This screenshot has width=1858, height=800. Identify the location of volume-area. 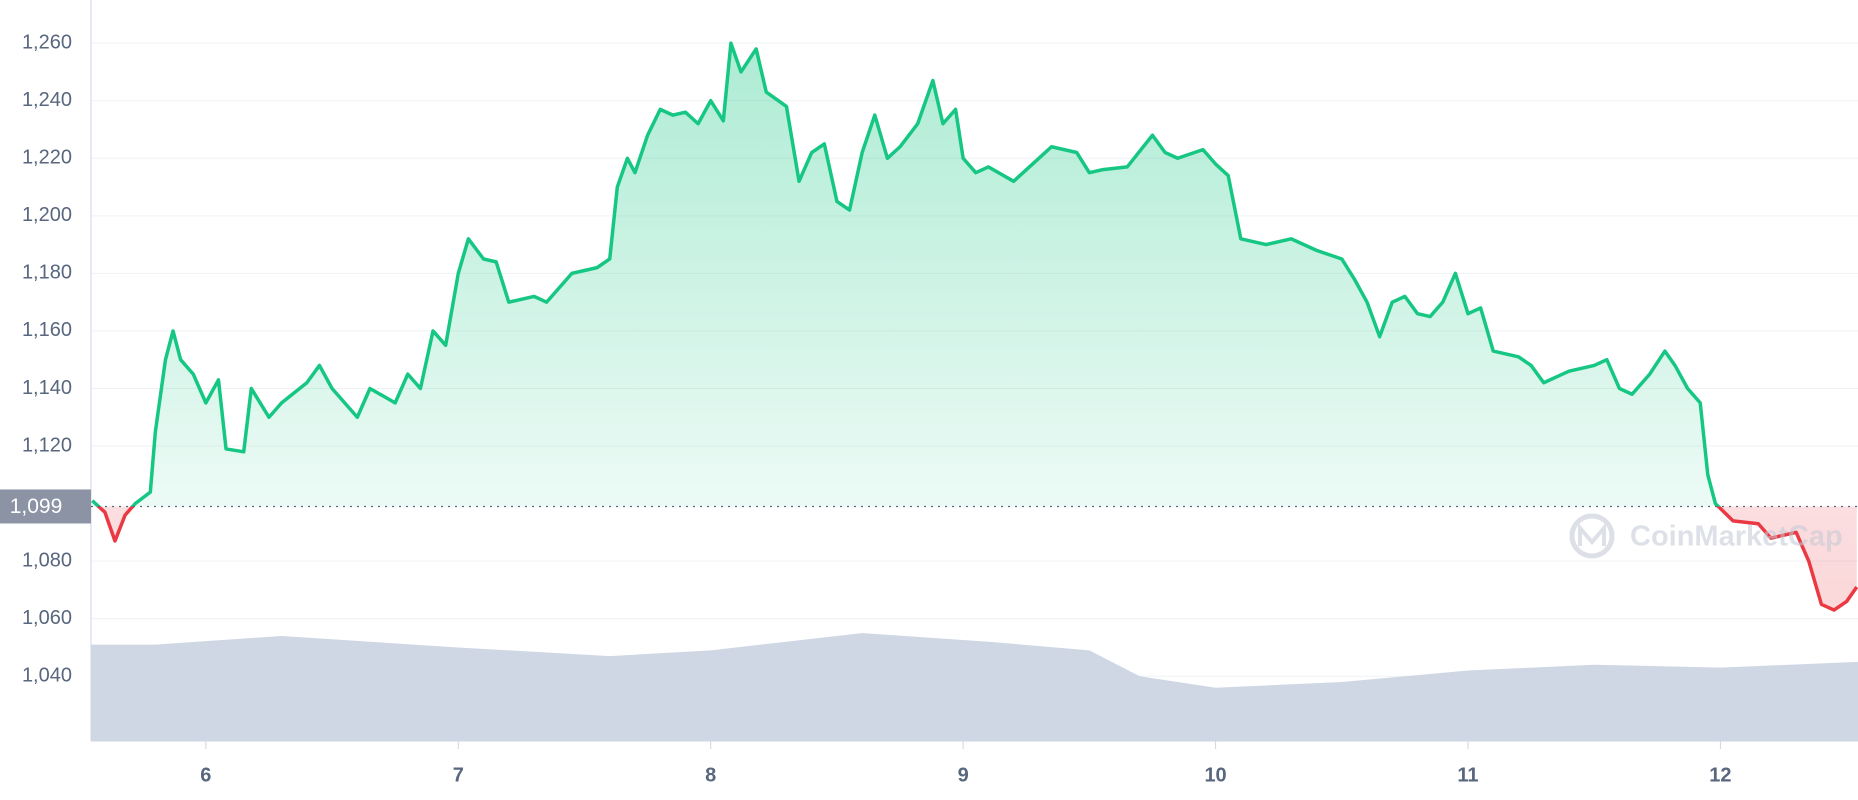
(974, 687).